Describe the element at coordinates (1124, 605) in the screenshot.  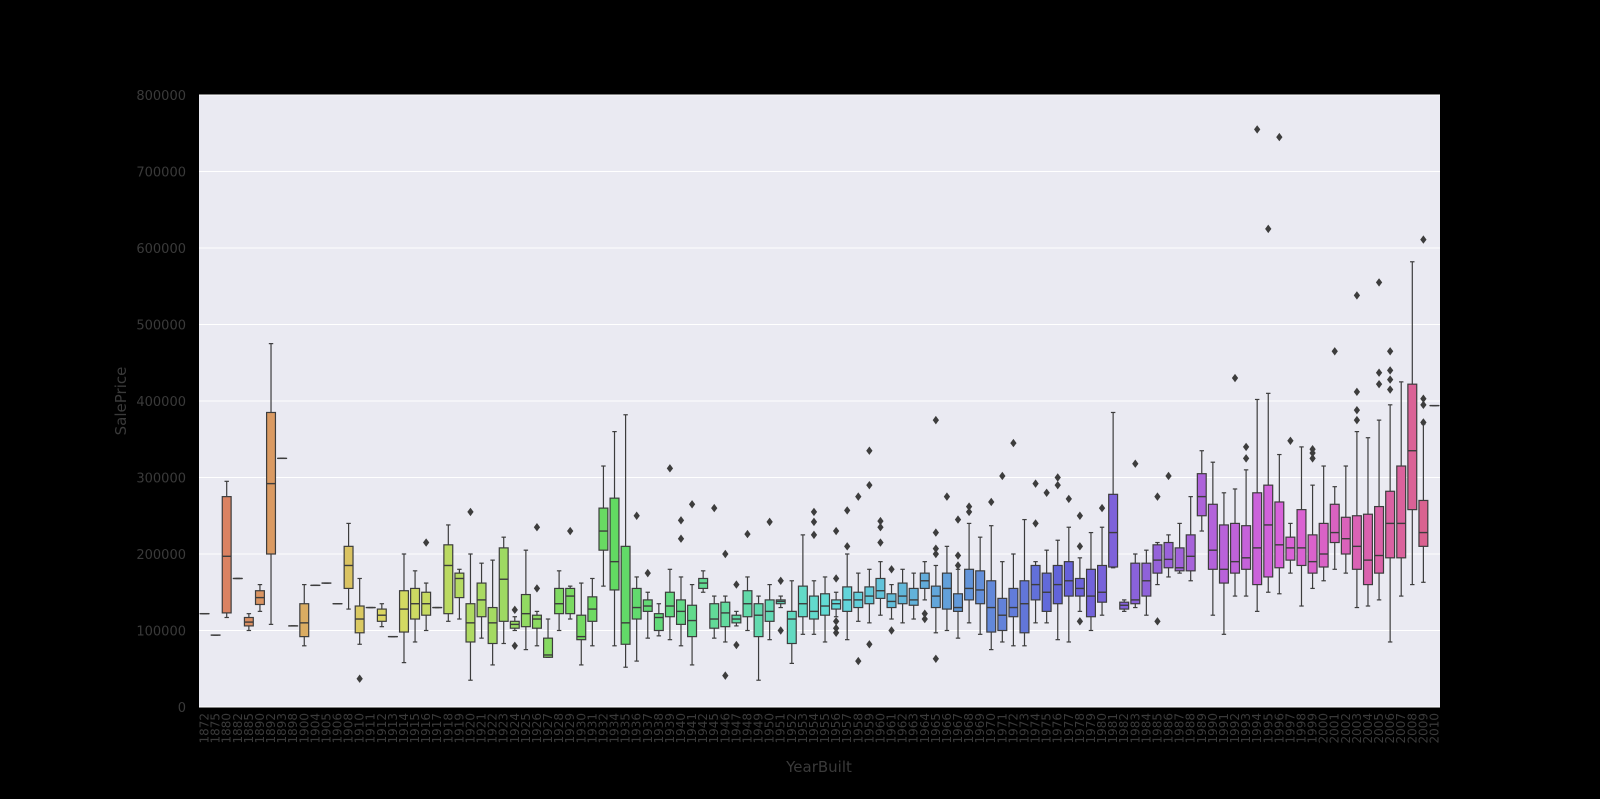
I see `box-1982` at that location.